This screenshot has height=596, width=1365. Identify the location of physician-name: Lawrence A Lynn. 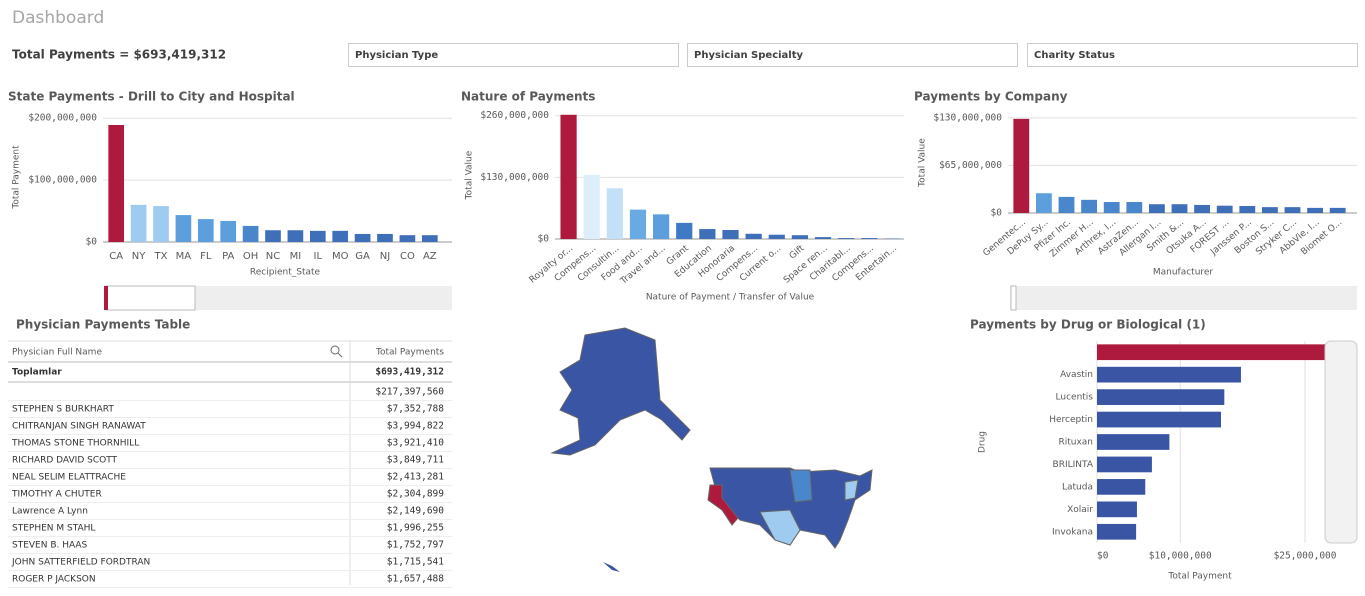
(50, 512).